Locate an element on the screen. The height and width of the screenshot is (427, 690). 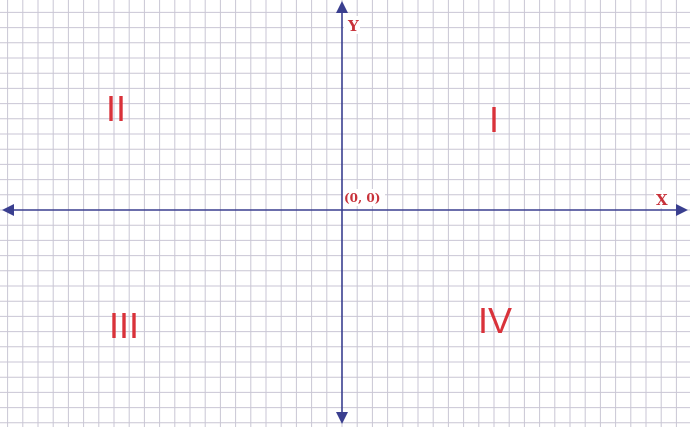
y-axis-bottom-arrow is located at coordinates (342, 418).